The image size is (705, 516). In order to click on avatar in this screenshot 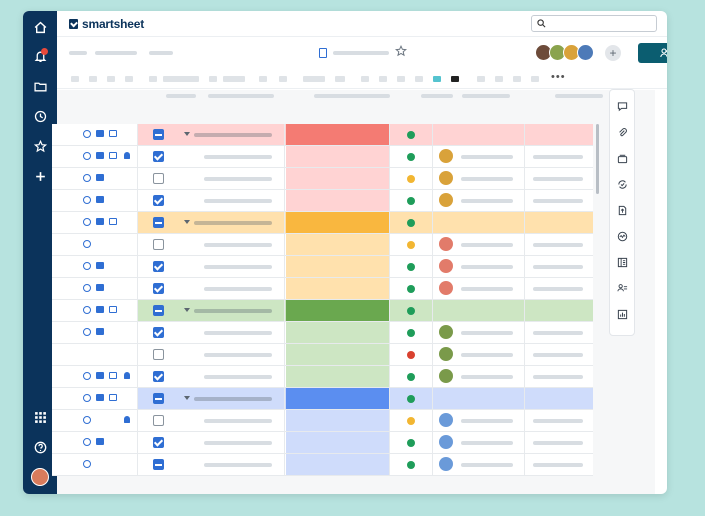, I will do `click(40, 477)`.